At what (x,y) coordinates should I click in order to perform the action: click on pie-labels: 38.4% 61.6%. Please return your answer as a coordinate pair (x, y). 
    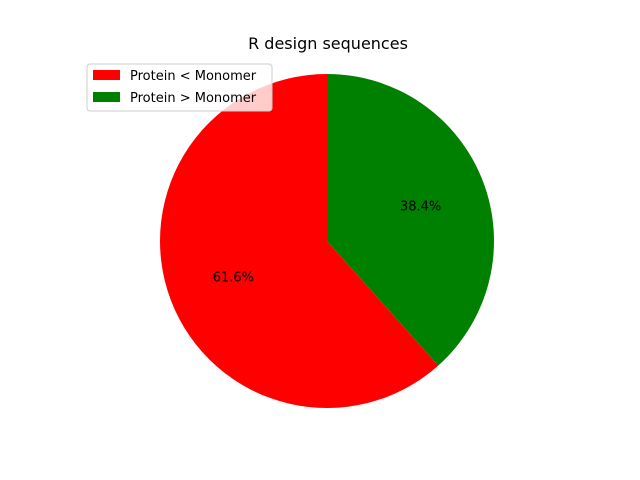
    Looking at the image, I should click on (327, 242).